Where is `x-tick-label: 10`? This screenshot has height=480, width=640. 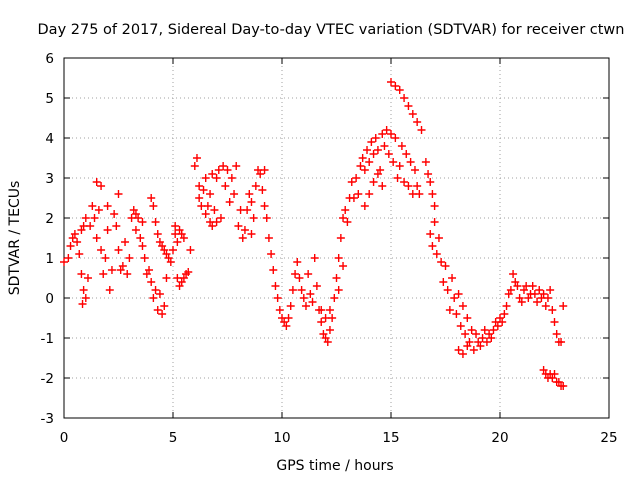 x-tick-label: 10 is located at coordinates (281, 438).